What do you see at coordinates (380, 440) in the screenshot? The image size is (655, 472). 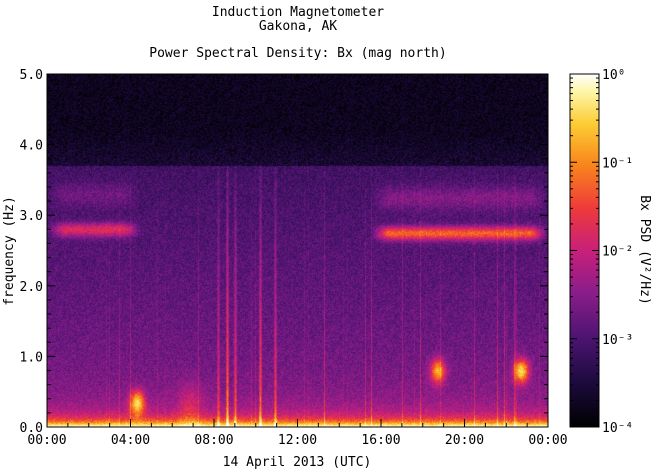 I see `x-tick-label: 16:00` at bounding box center [380, 440].